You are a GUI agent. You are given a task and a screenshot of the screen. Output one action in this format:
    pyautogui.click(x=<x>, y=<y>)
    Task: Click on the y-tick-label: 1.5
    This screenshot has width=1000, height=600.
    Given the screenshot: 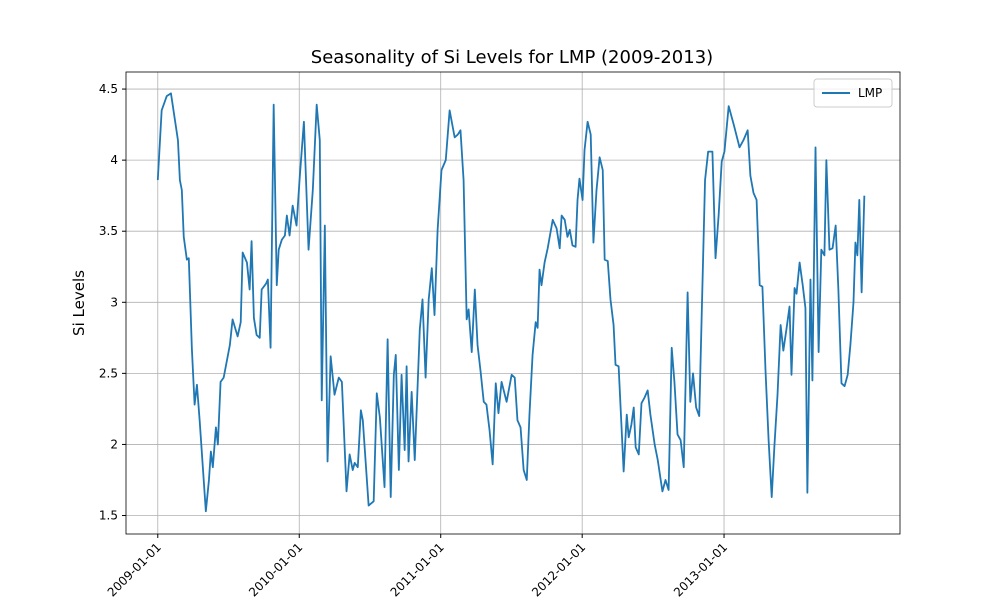 What is the action you would take?
    pyautogui.click(x=108, y=516)
    